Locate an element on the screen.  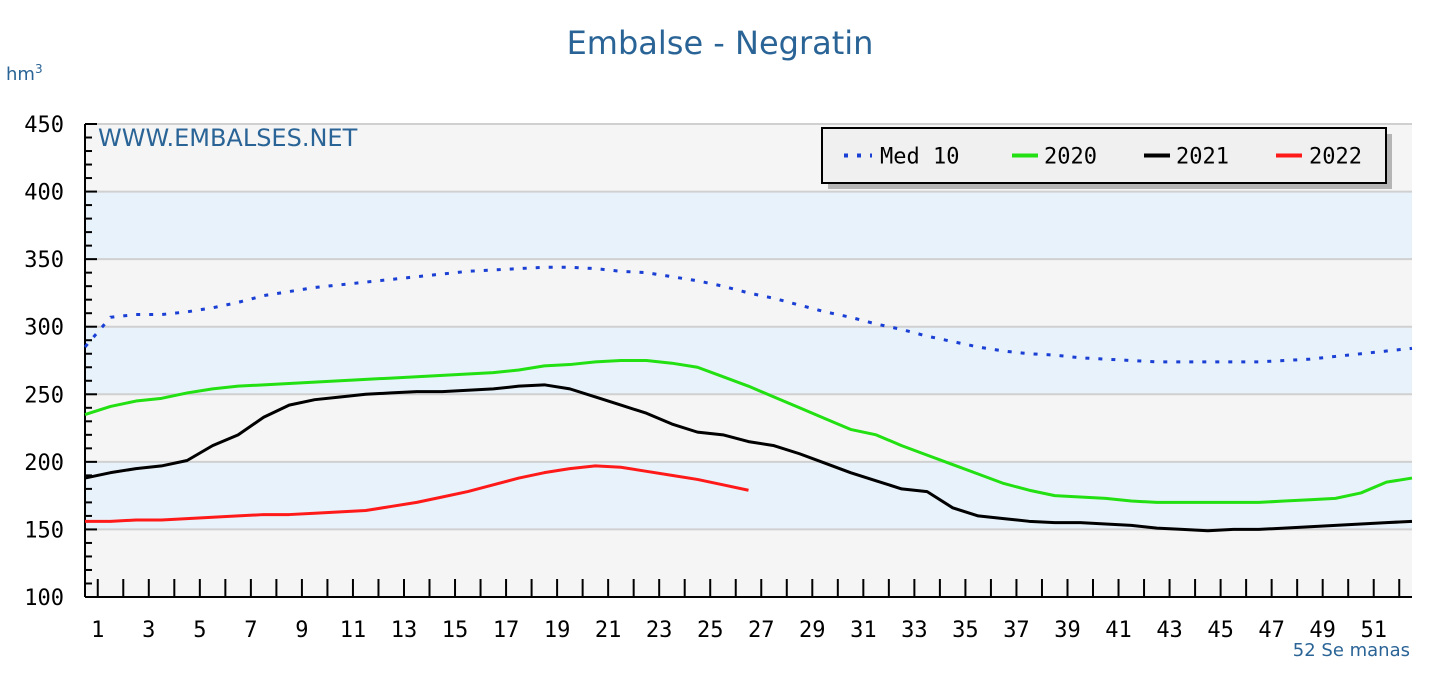
y-tick-label-300: 300 is located at coordinates (44, 328).